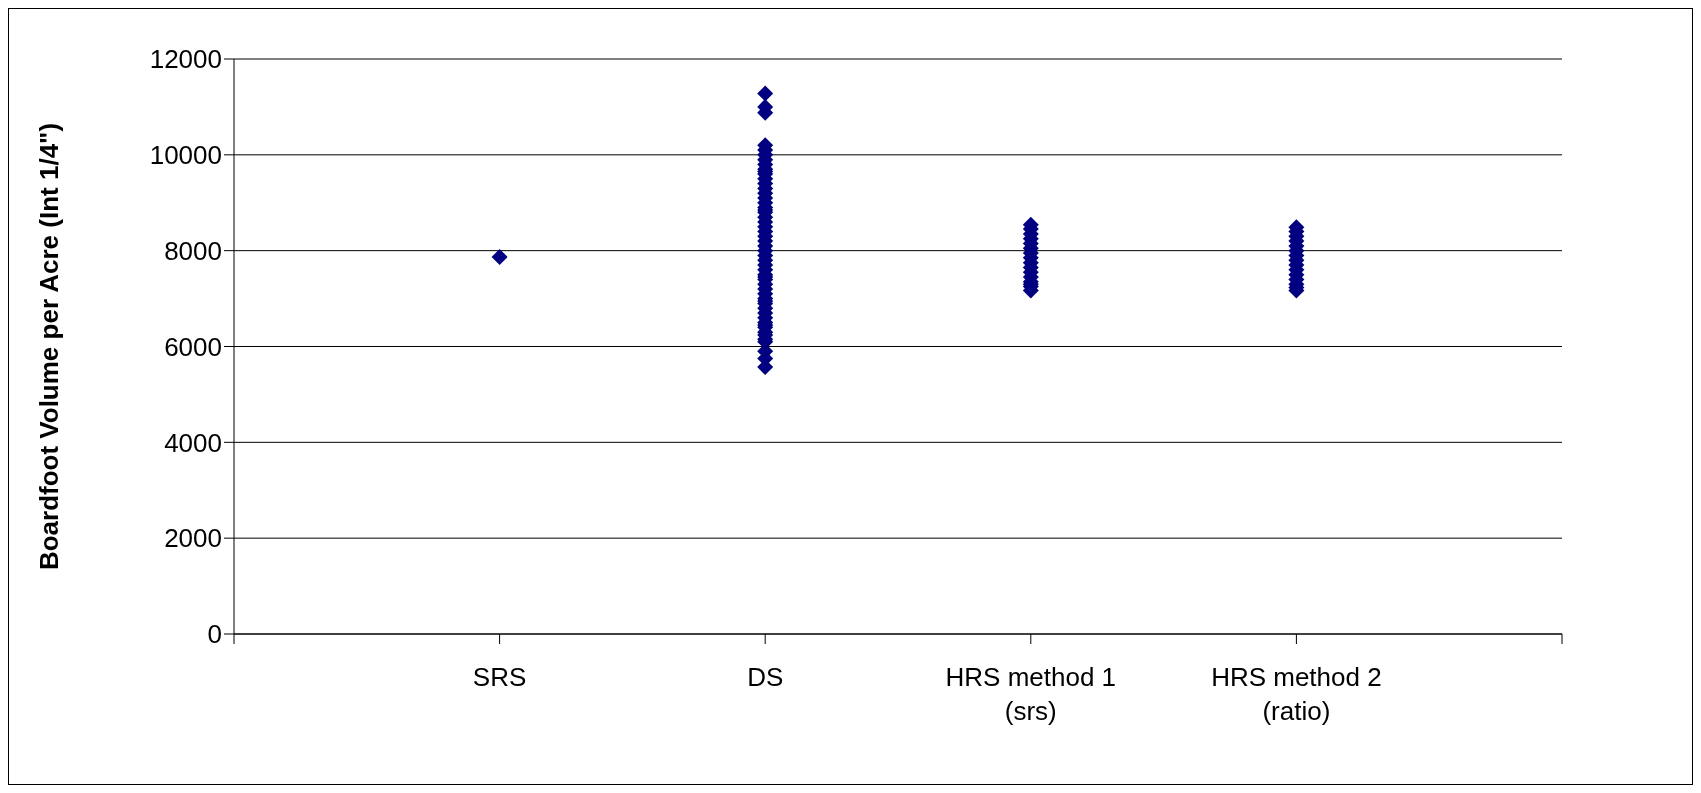  What do you see at coordinates (1031, 694) in the screenshot?
I see `x-tick-label: HRS method 1 (srs)` at bounding box center [1031, 694].